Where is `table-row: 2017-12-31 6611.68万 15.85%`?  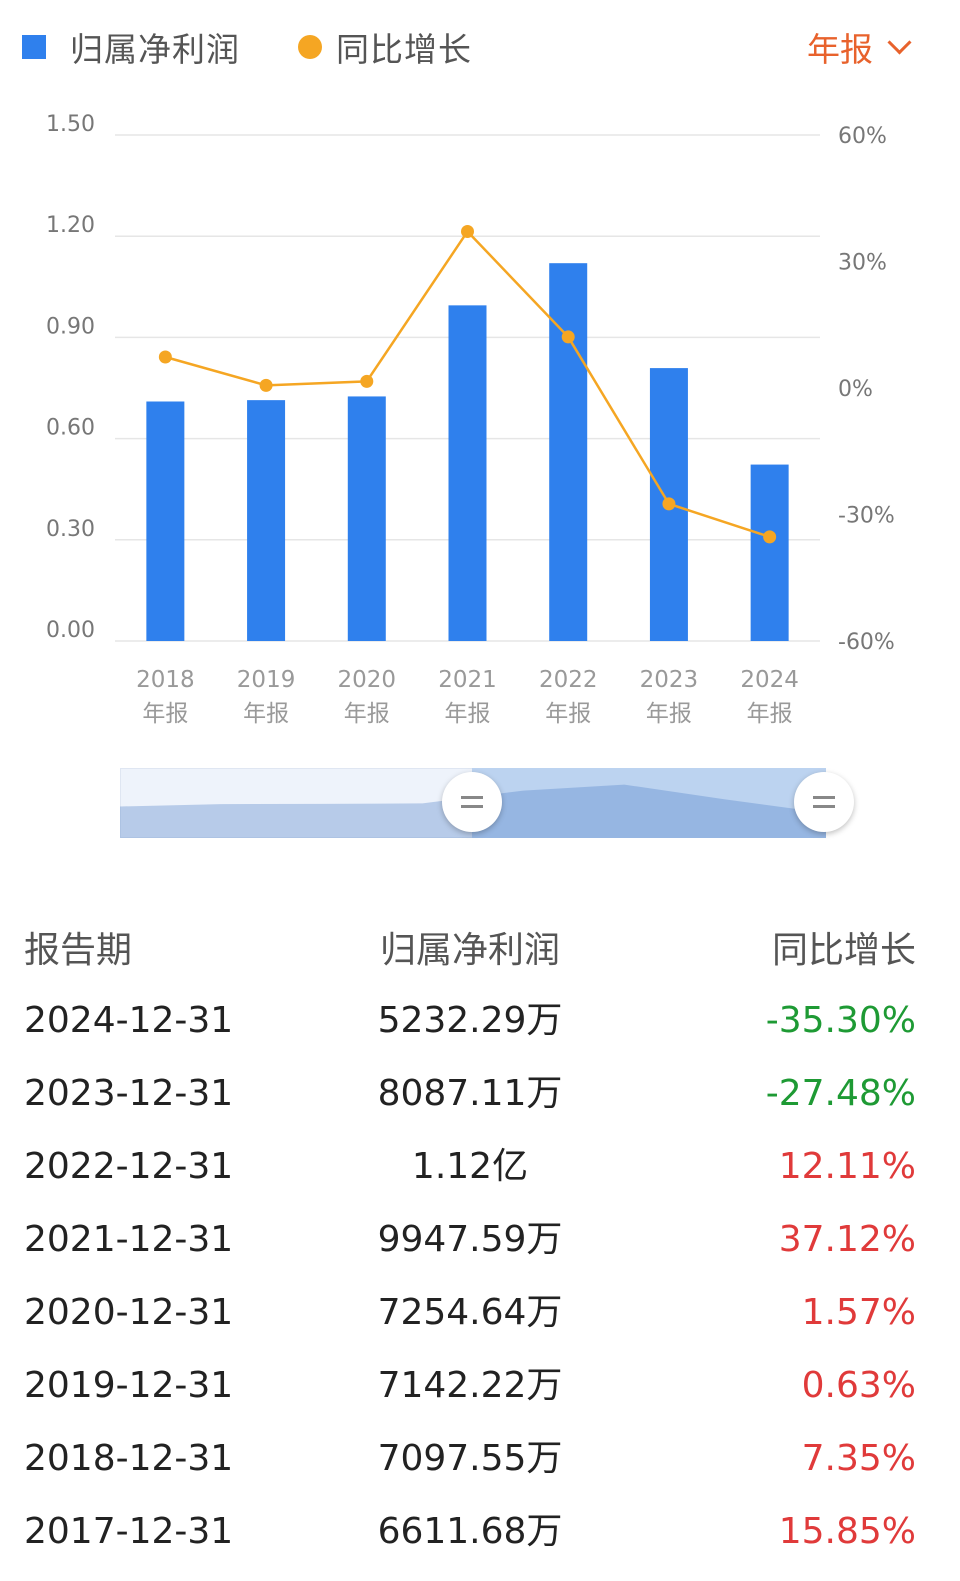
table-row: 2017-12-31 6611.68万 15.85% is located at coordinates (480, 1531).